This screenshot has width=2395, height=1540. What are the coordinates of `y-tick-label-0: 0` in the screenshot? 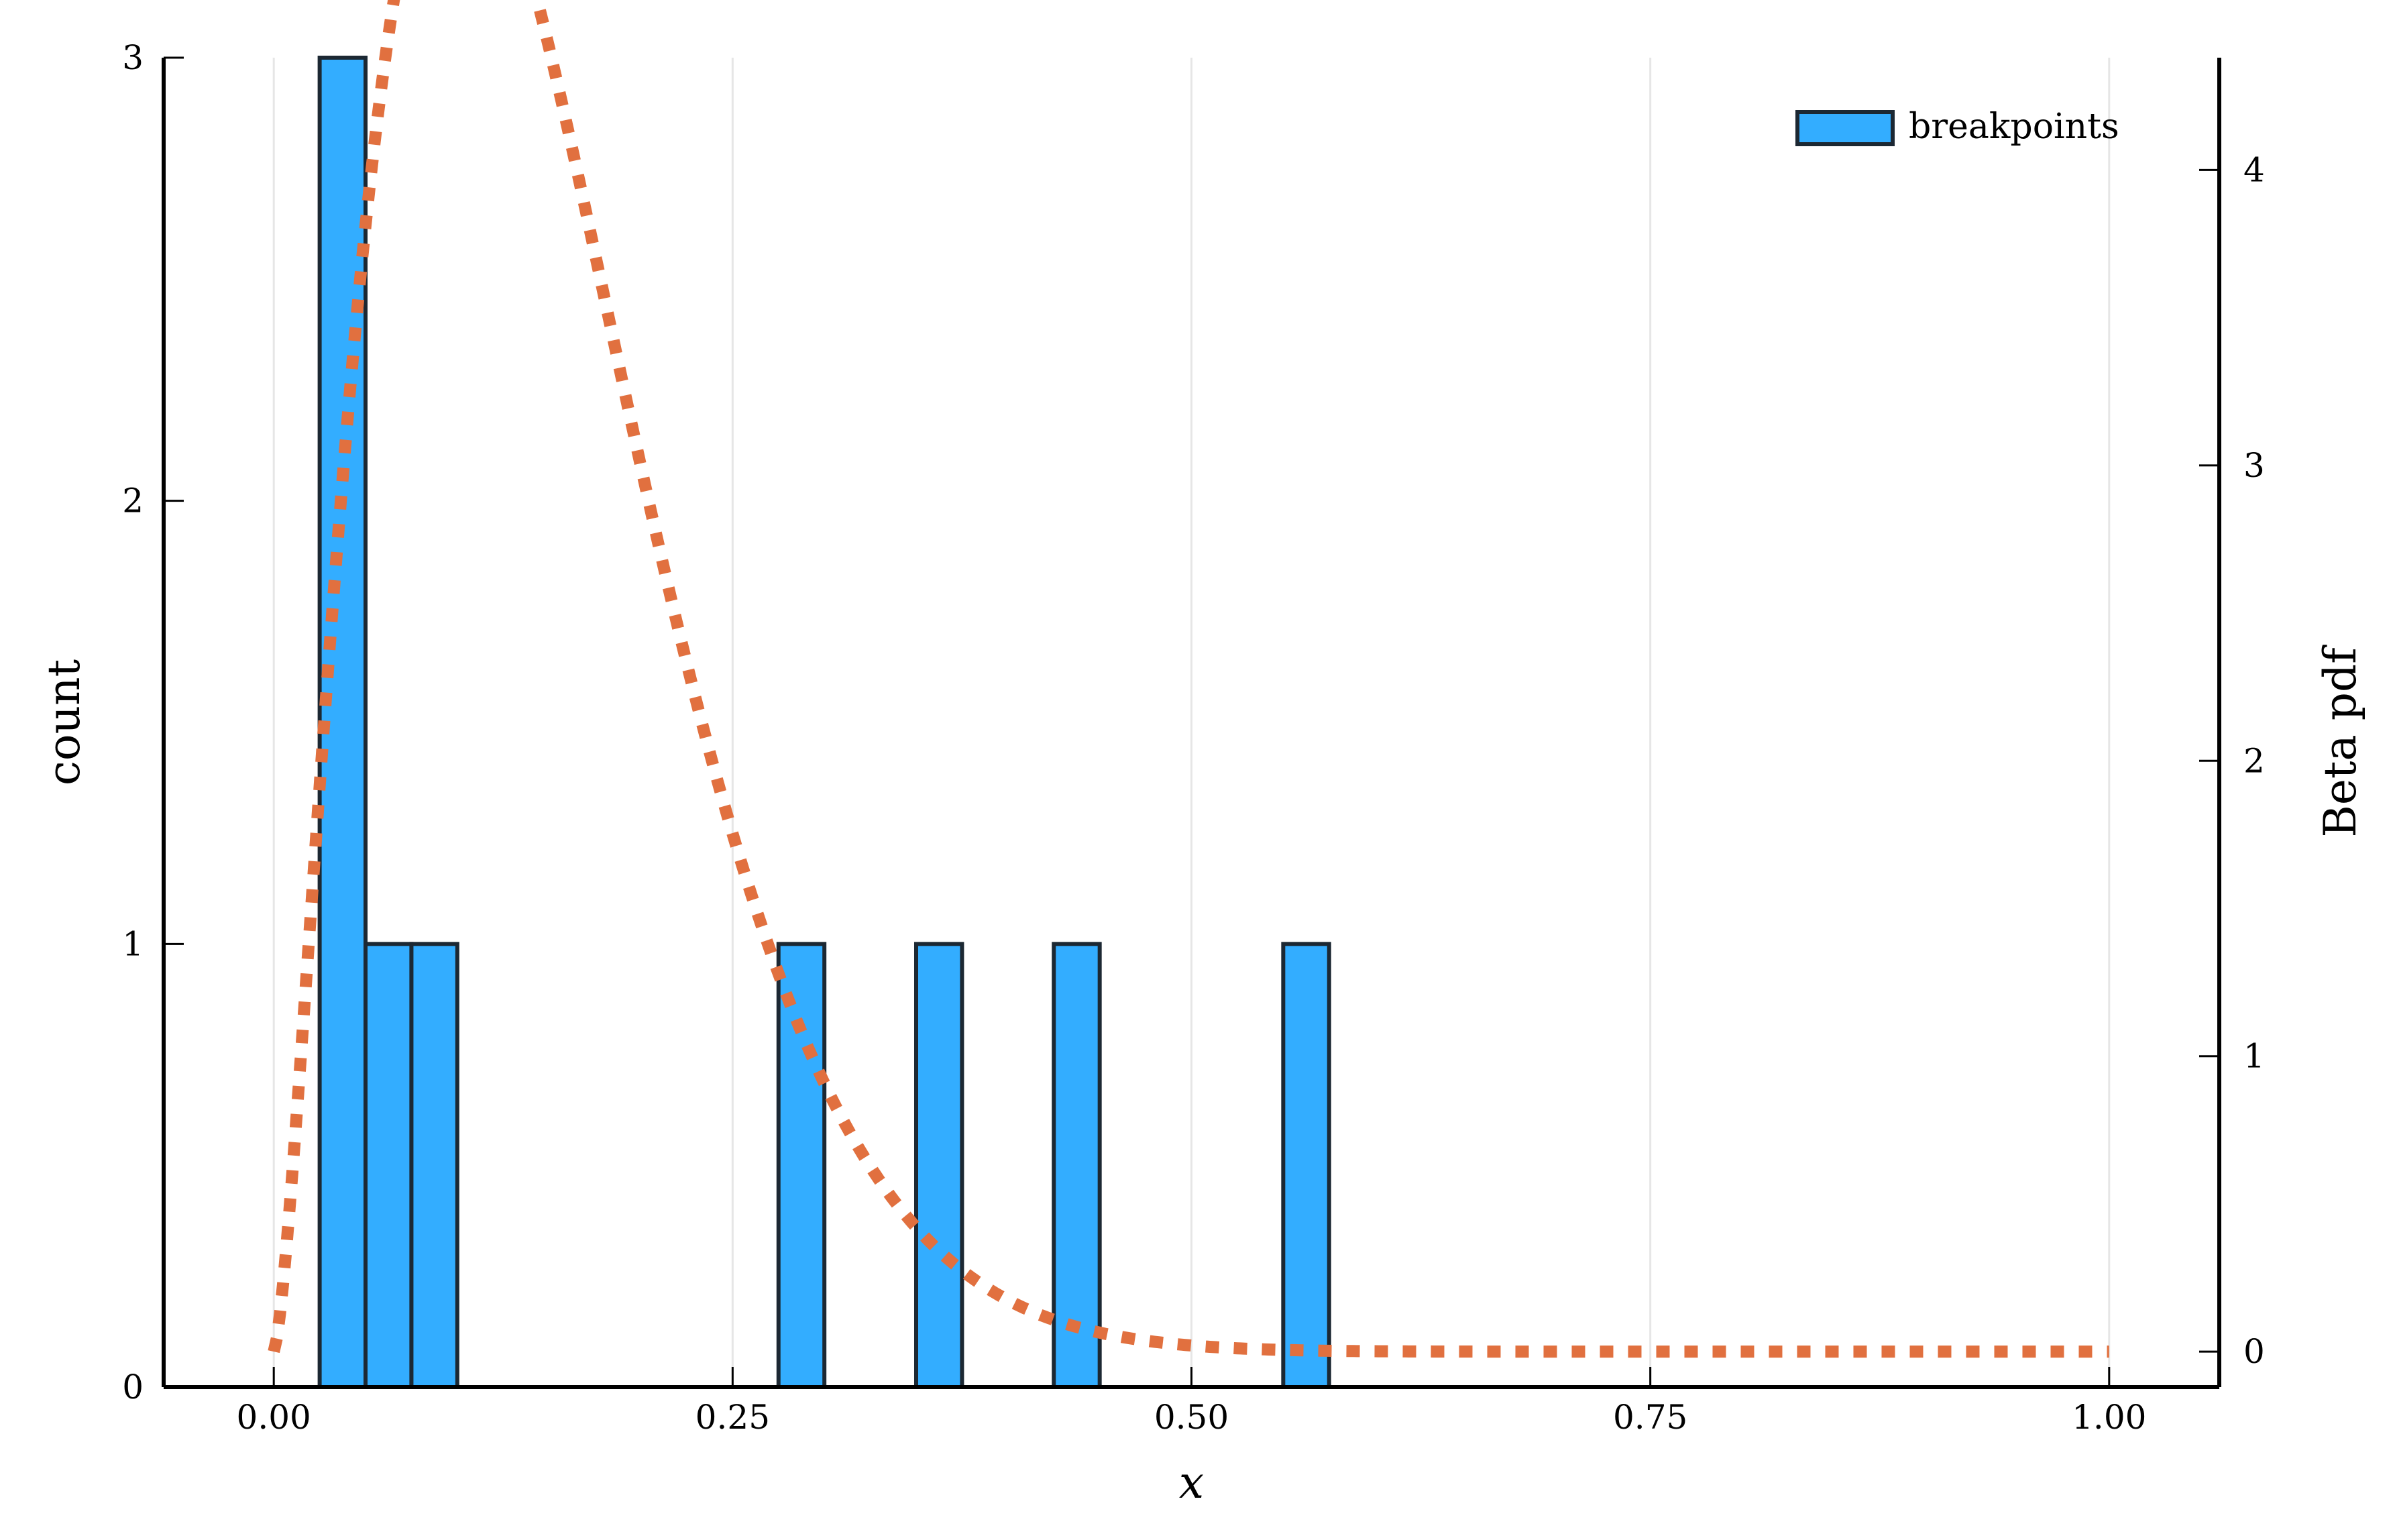 It's located at (133, 1387).